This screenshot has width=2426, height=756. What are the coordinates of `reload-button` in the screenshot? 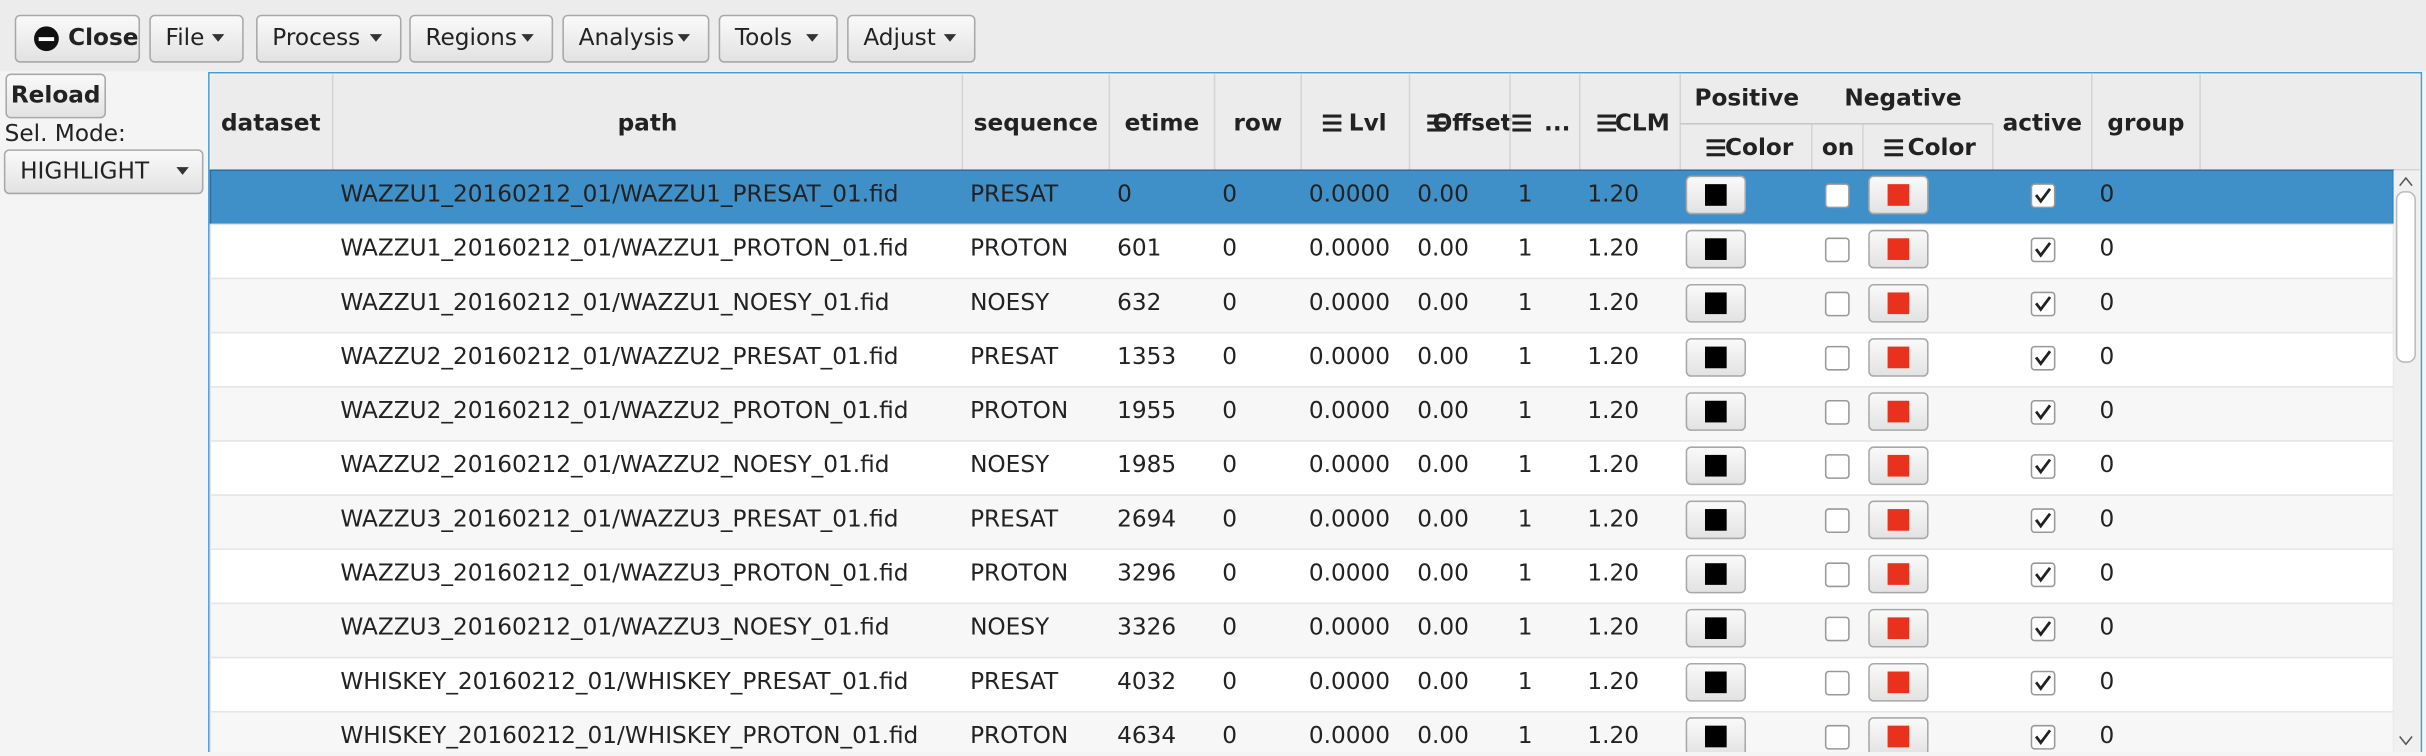 It's located at (55, 96).